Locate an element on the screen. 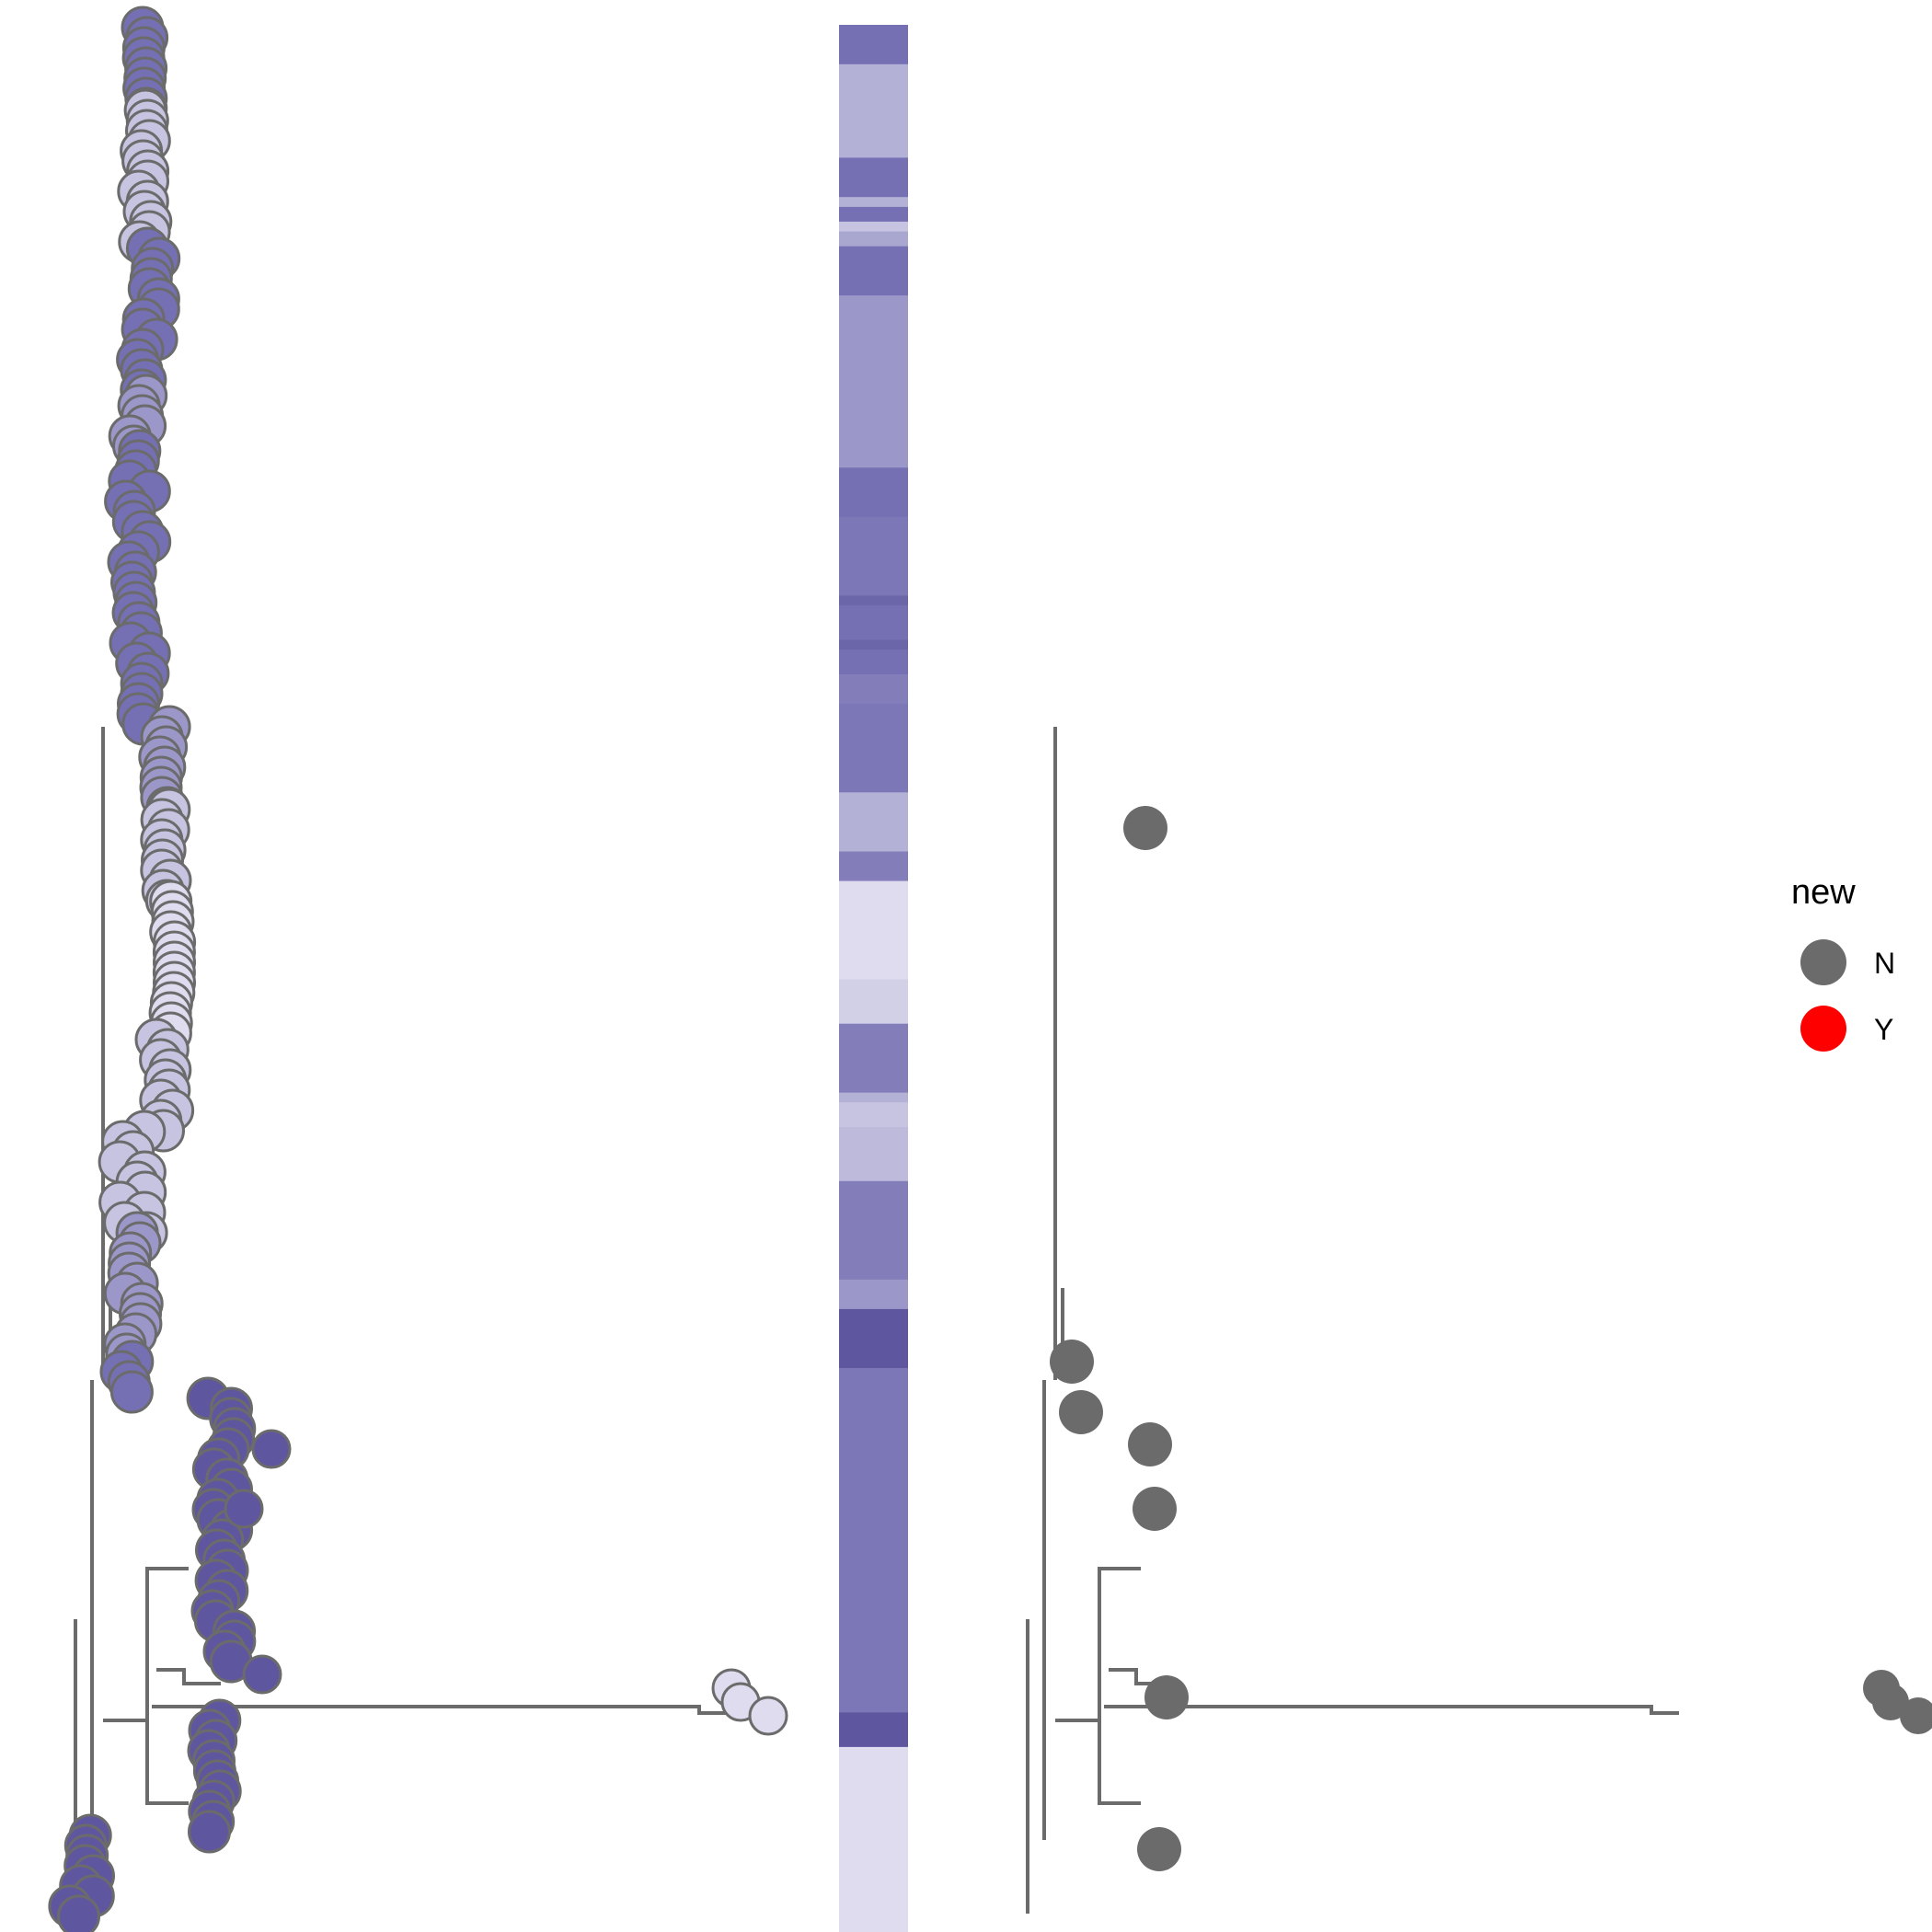 The image size is (1932, 1932). legend-key-y is located at coordinates (1823, 1029).